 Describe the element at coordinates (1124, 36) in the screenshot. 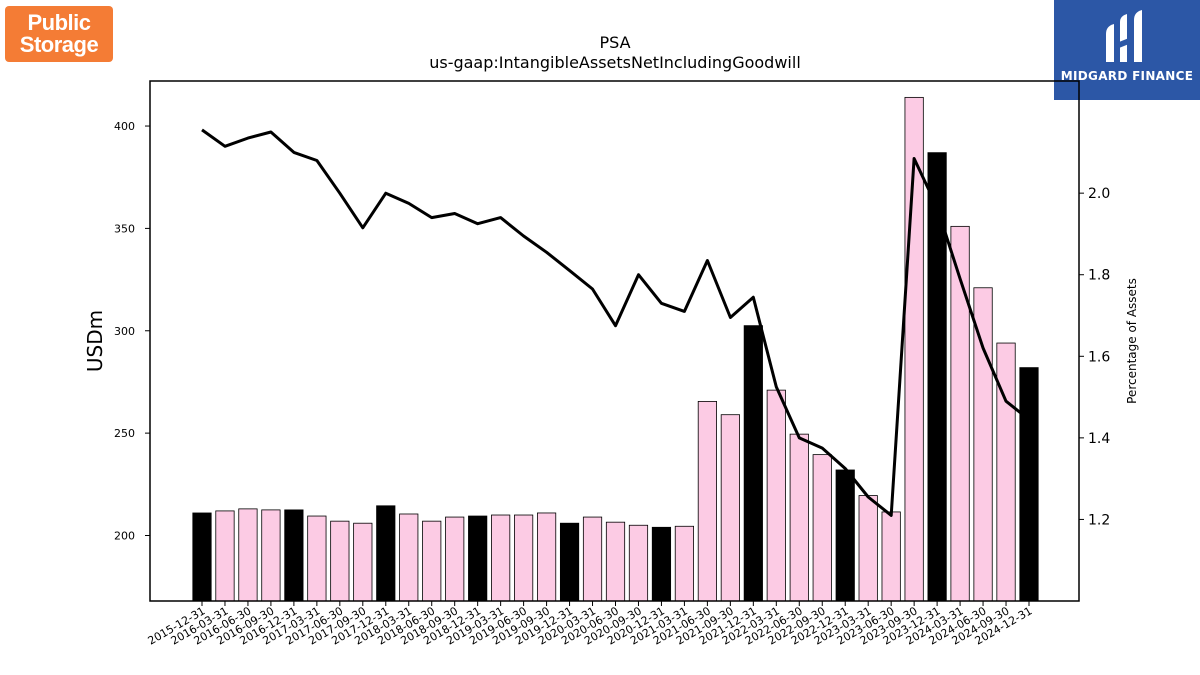

I see `midgard-emblem-icon` at that location.